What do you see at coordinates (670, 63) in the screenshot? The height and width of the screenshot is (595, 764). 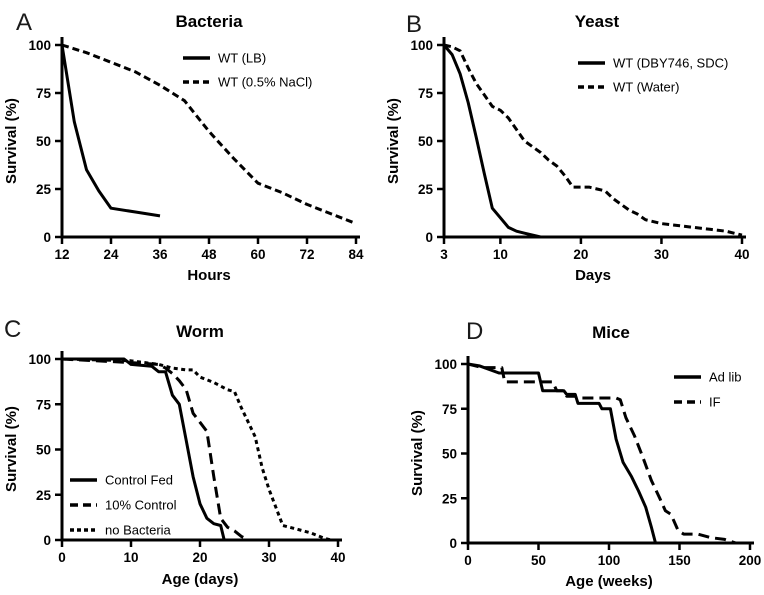 I see `legend-label-wt-dby746-sdc: WT (DBY746, SDC)` at bounding box center [670, 63].